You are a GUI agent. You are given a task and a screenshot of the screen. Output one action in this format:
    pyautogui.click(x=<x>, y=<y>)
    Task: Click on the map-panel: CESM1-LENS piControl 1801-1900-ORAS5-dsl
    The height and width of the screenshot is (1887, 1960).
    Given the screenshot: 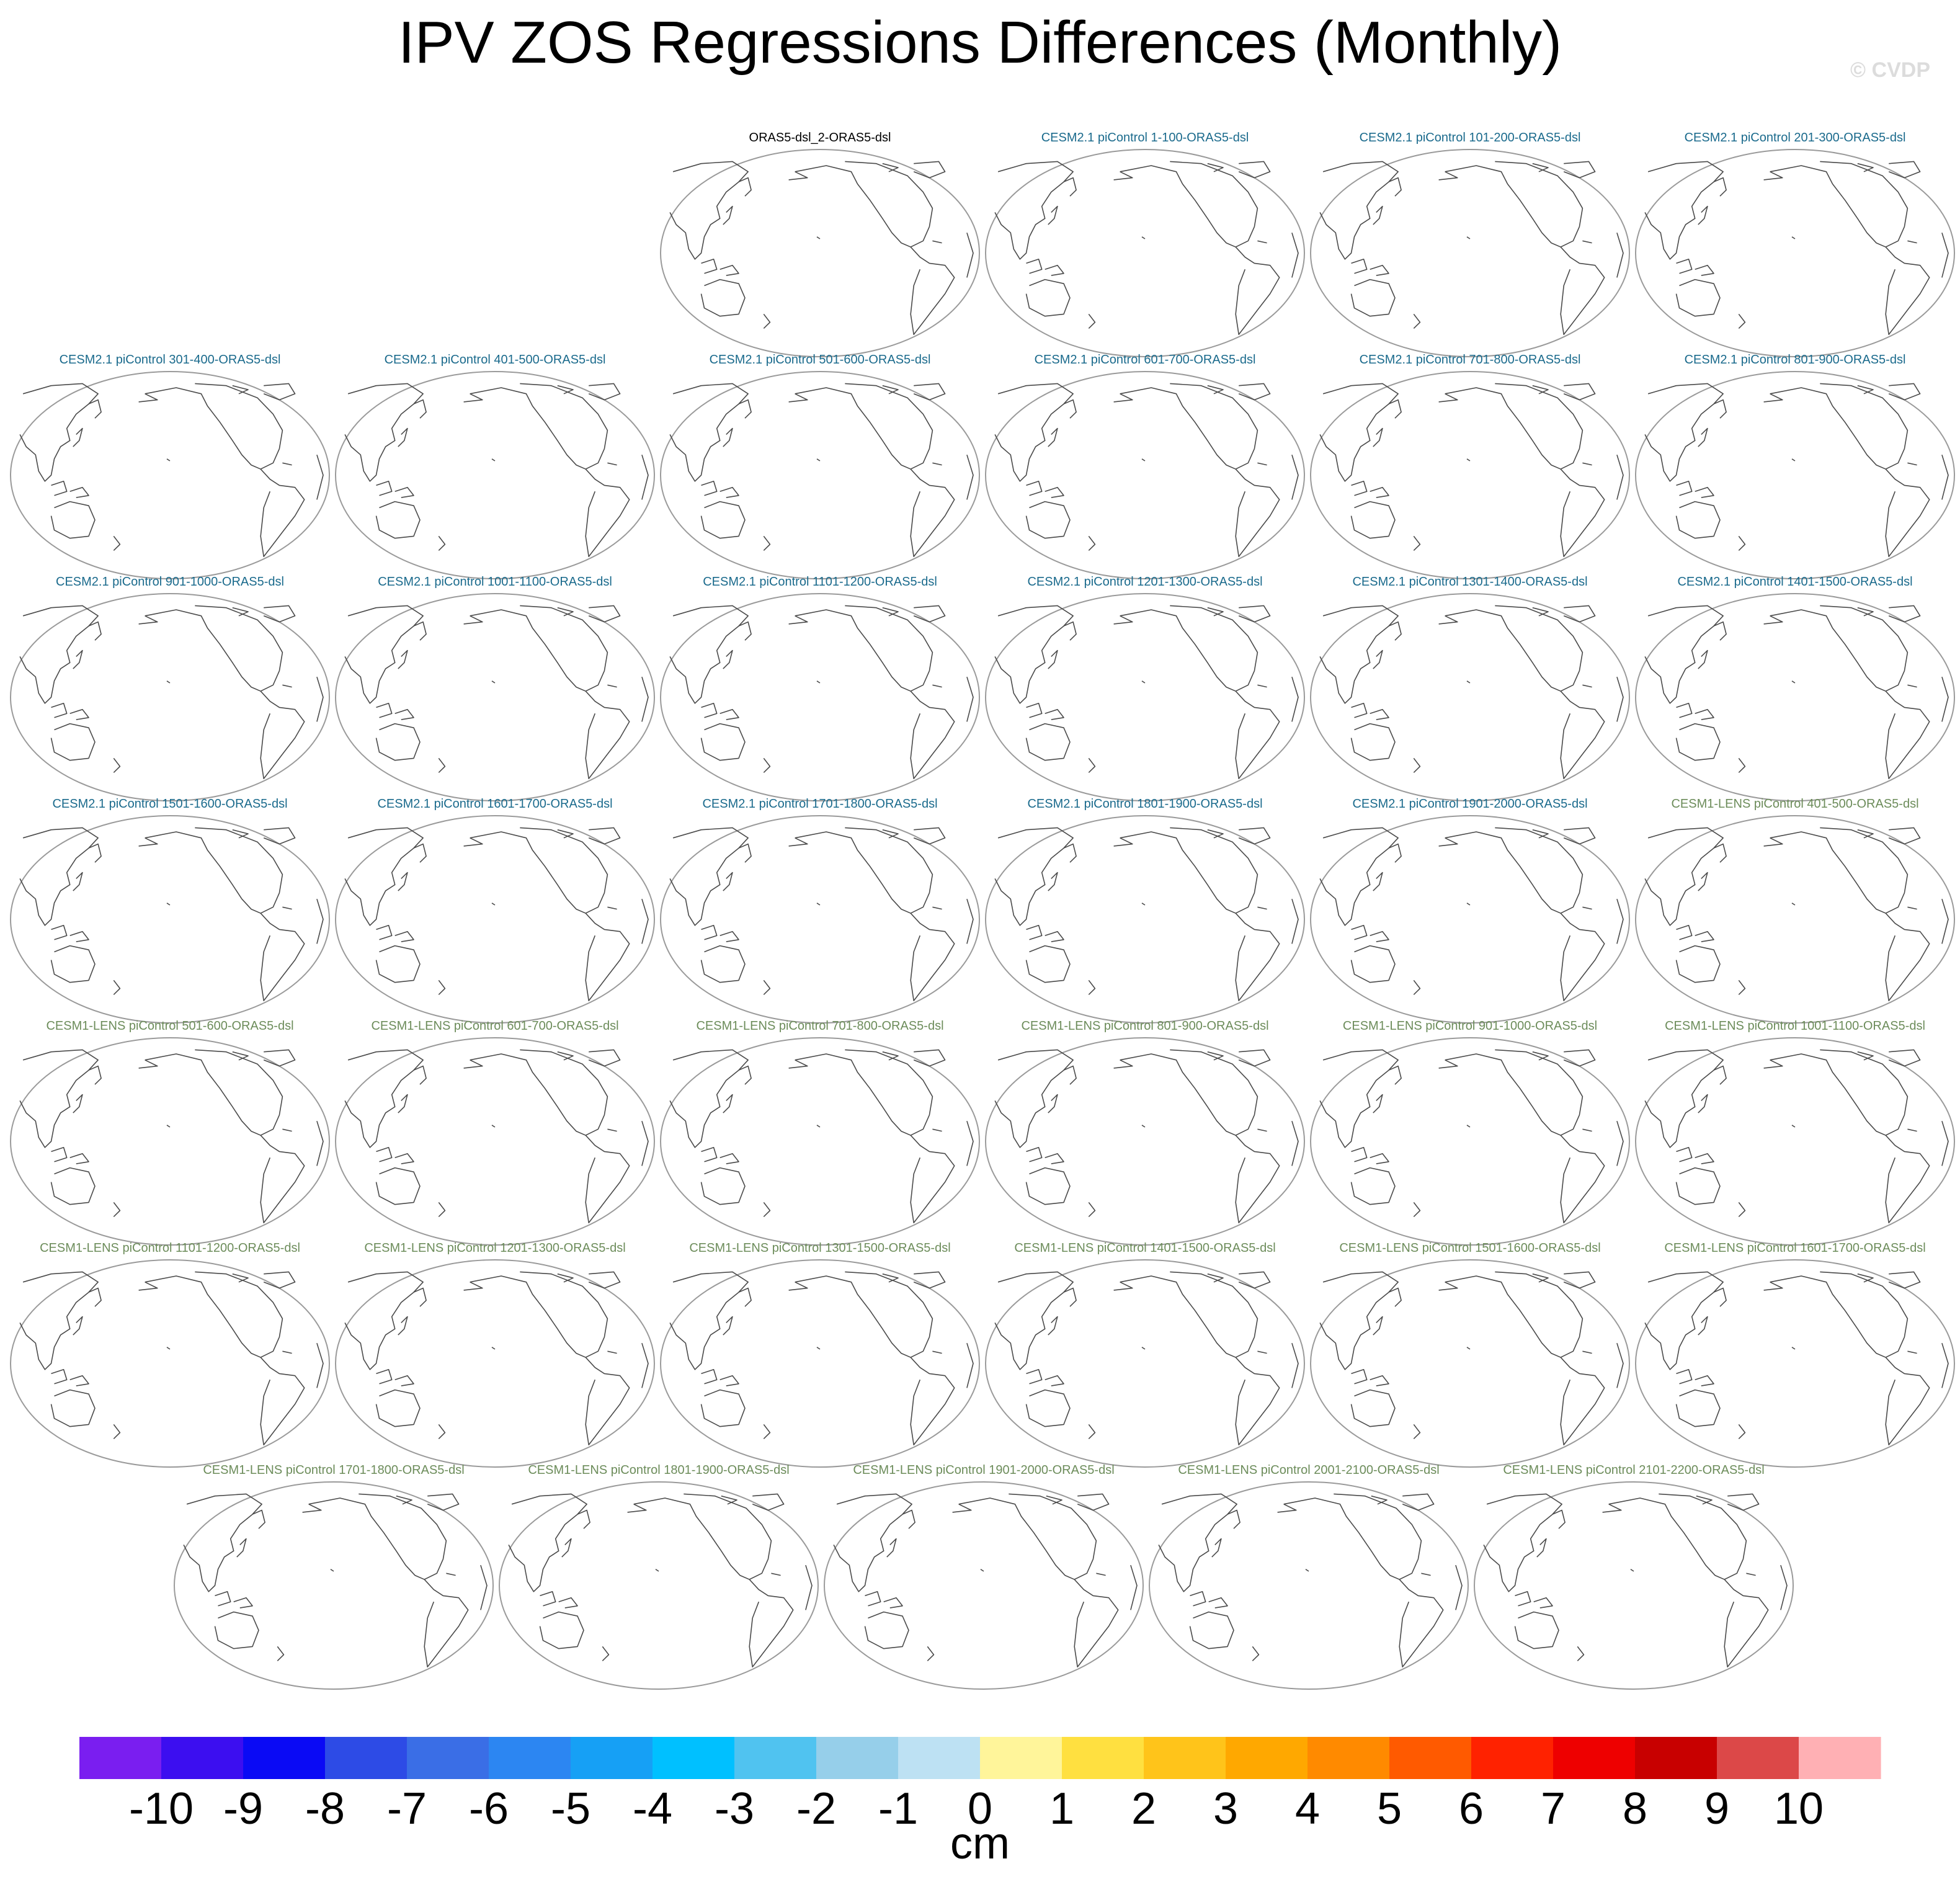 What is the action you would take?
    pyautogui.click(x=658, y=1577)
    